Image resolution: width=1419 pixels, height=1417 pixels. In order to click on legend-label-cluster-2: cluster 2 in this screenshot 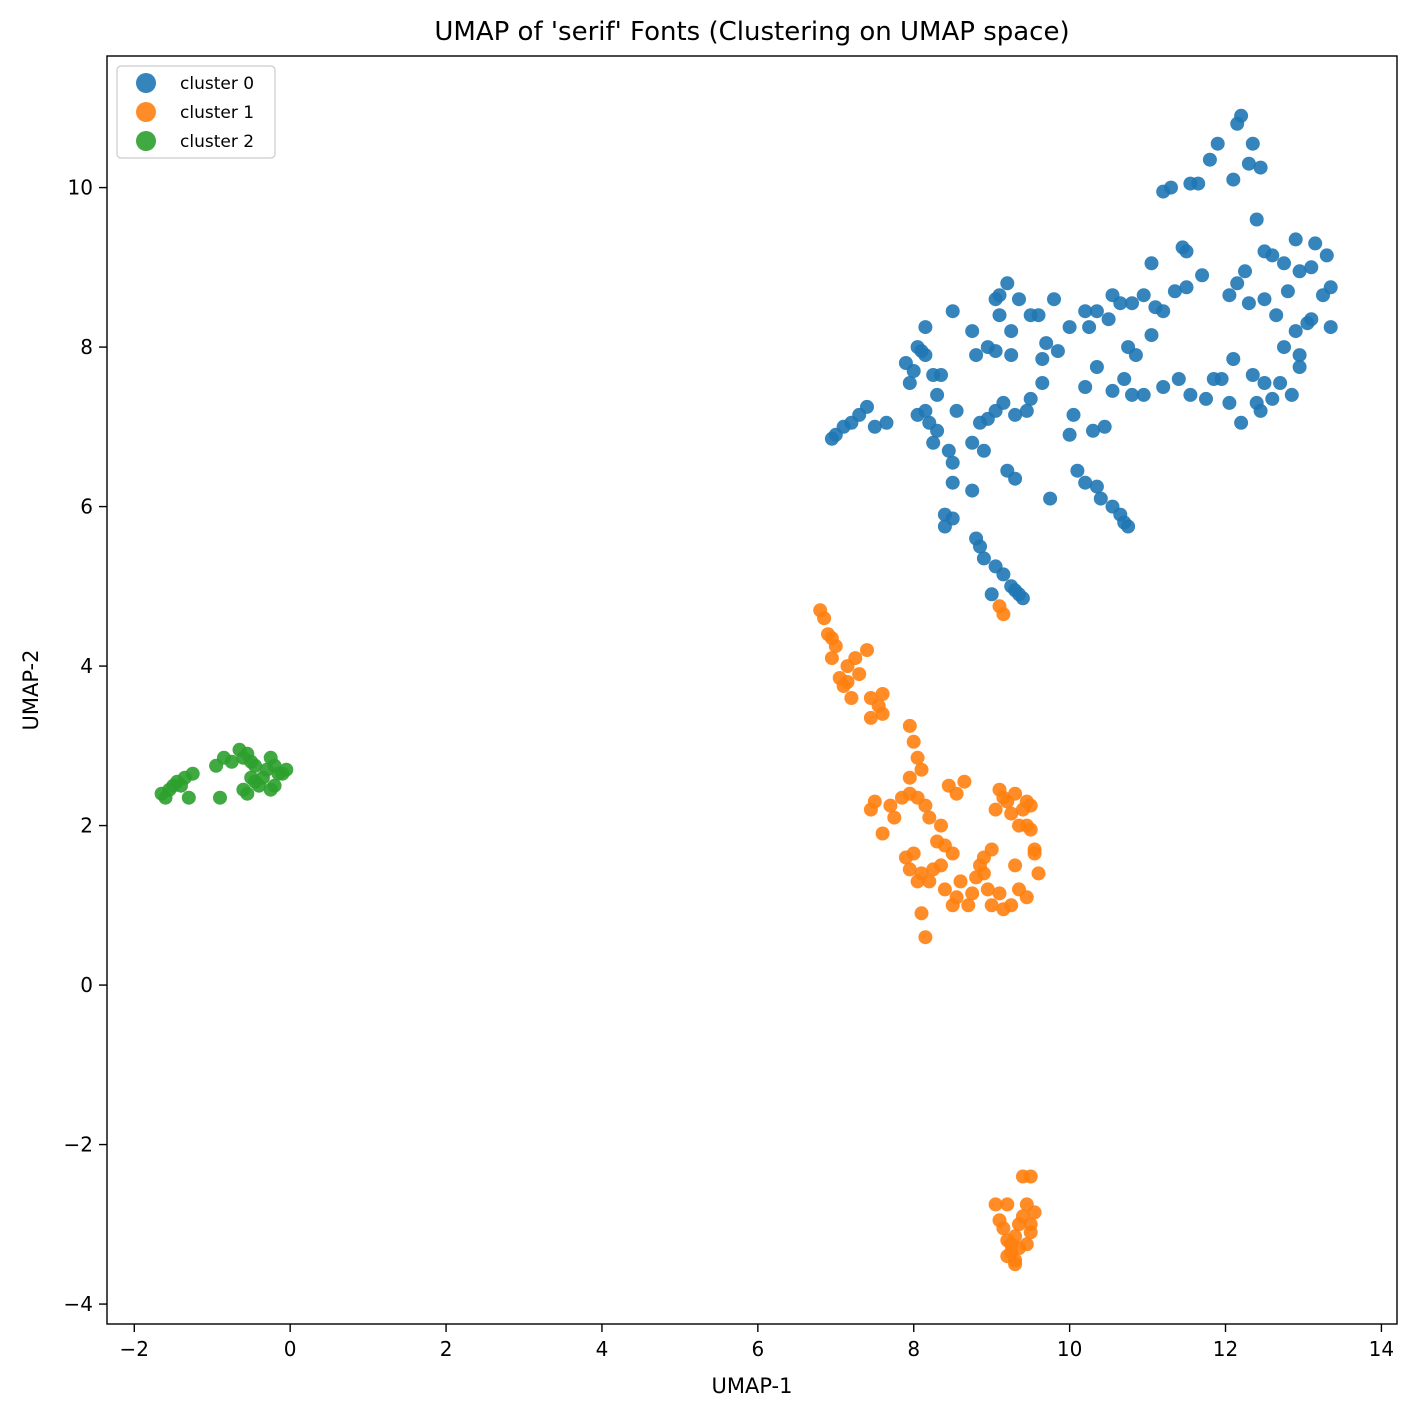, I will do `click(217, 142)`.